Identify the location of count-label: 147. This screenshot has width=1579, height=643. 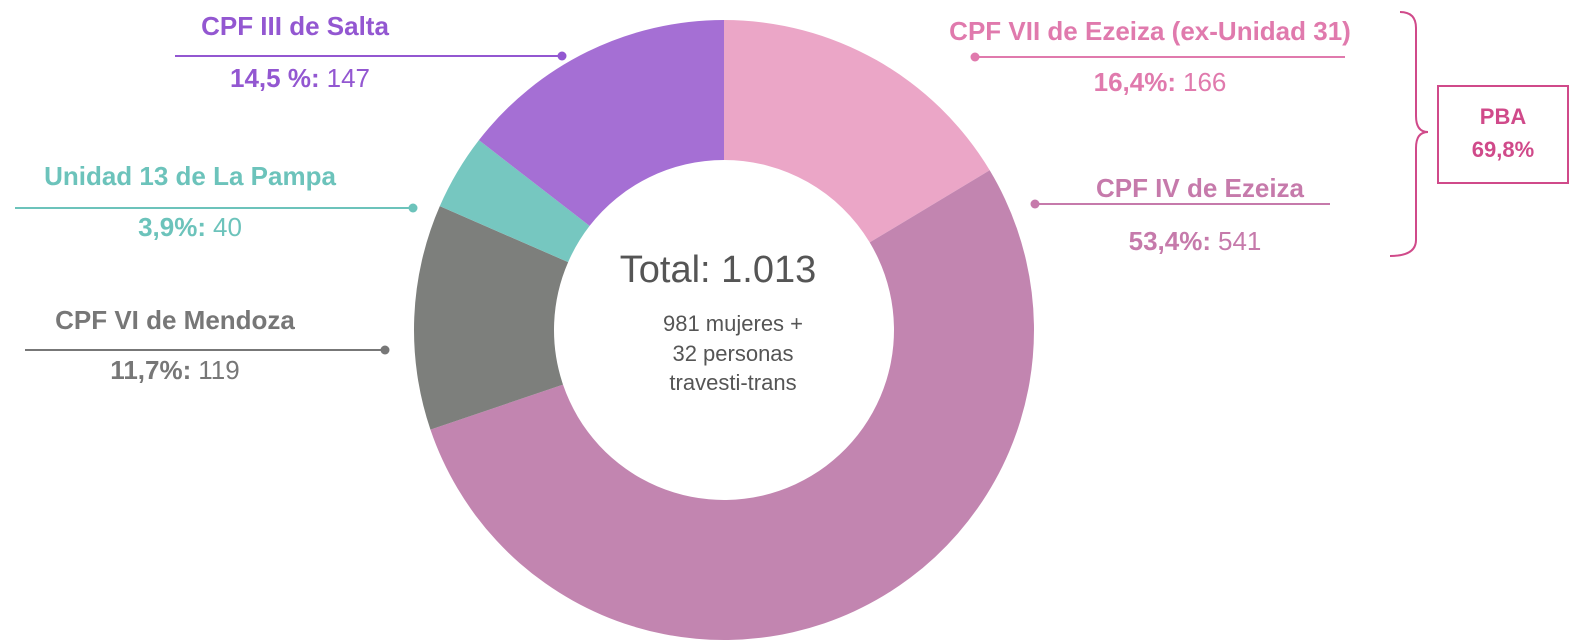
(348, 78).